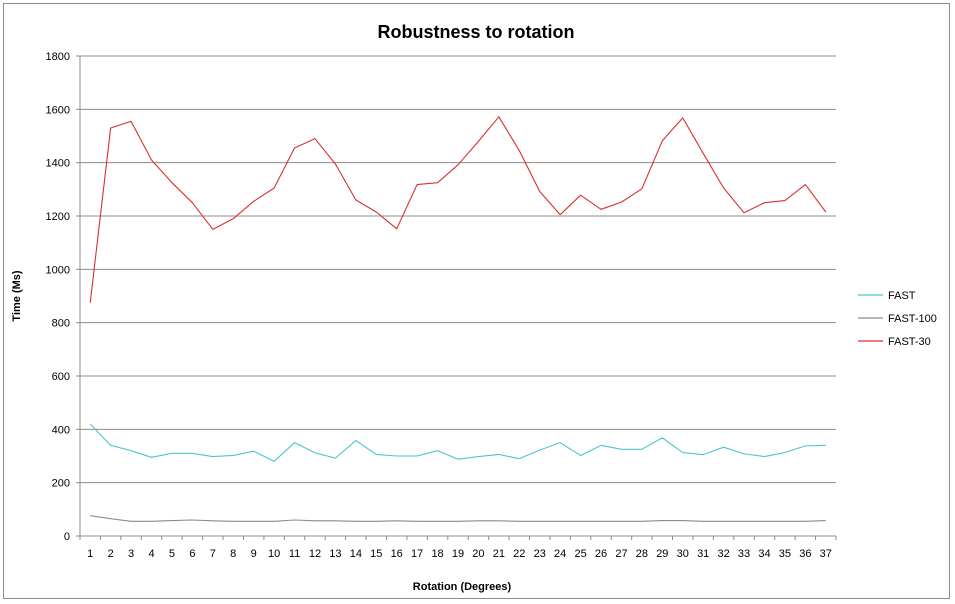 Image resolution: width=955 pixels, height=604 pixels. I want to click on x-tick-label: 29, so click(662, 554).